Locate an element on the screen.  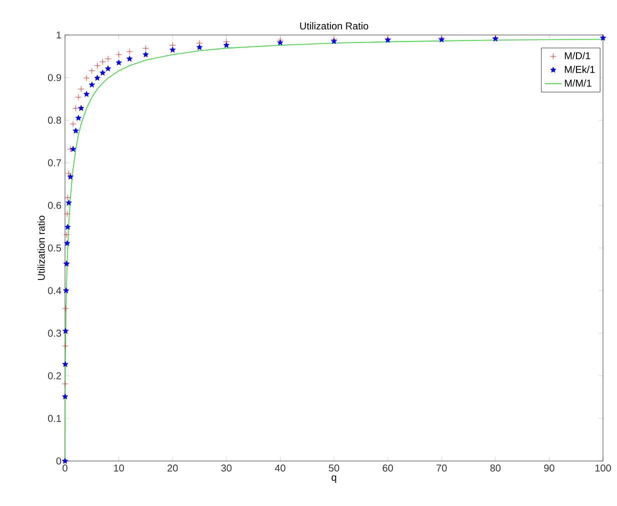
x-tick-label: 40 is located at coordinates (280, 468).